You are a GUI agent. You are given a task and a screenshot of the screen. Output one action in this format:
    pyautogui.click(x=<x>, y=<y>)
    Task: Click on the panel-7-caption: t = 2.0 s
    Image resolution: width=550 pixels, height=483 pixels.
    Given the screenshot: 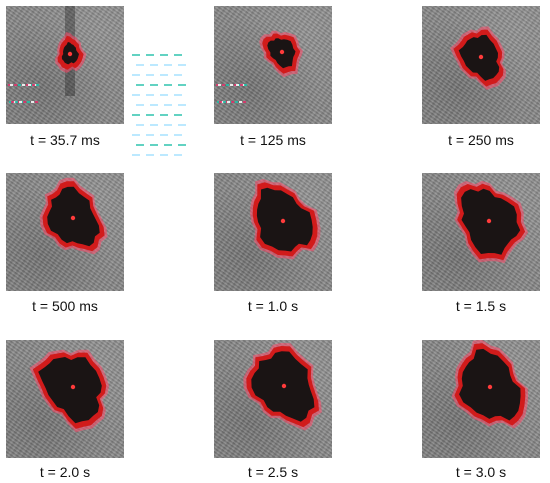 What is the action you would take?
    pyautogui.click(x=65, y=472)
    